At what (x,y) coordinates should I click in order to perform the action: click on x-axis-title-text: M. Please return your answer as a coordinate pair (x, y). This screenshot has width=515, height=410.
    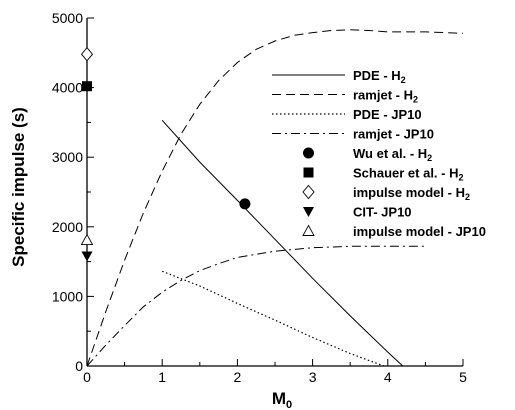
    Looking at the image, I should click on (279, 398).